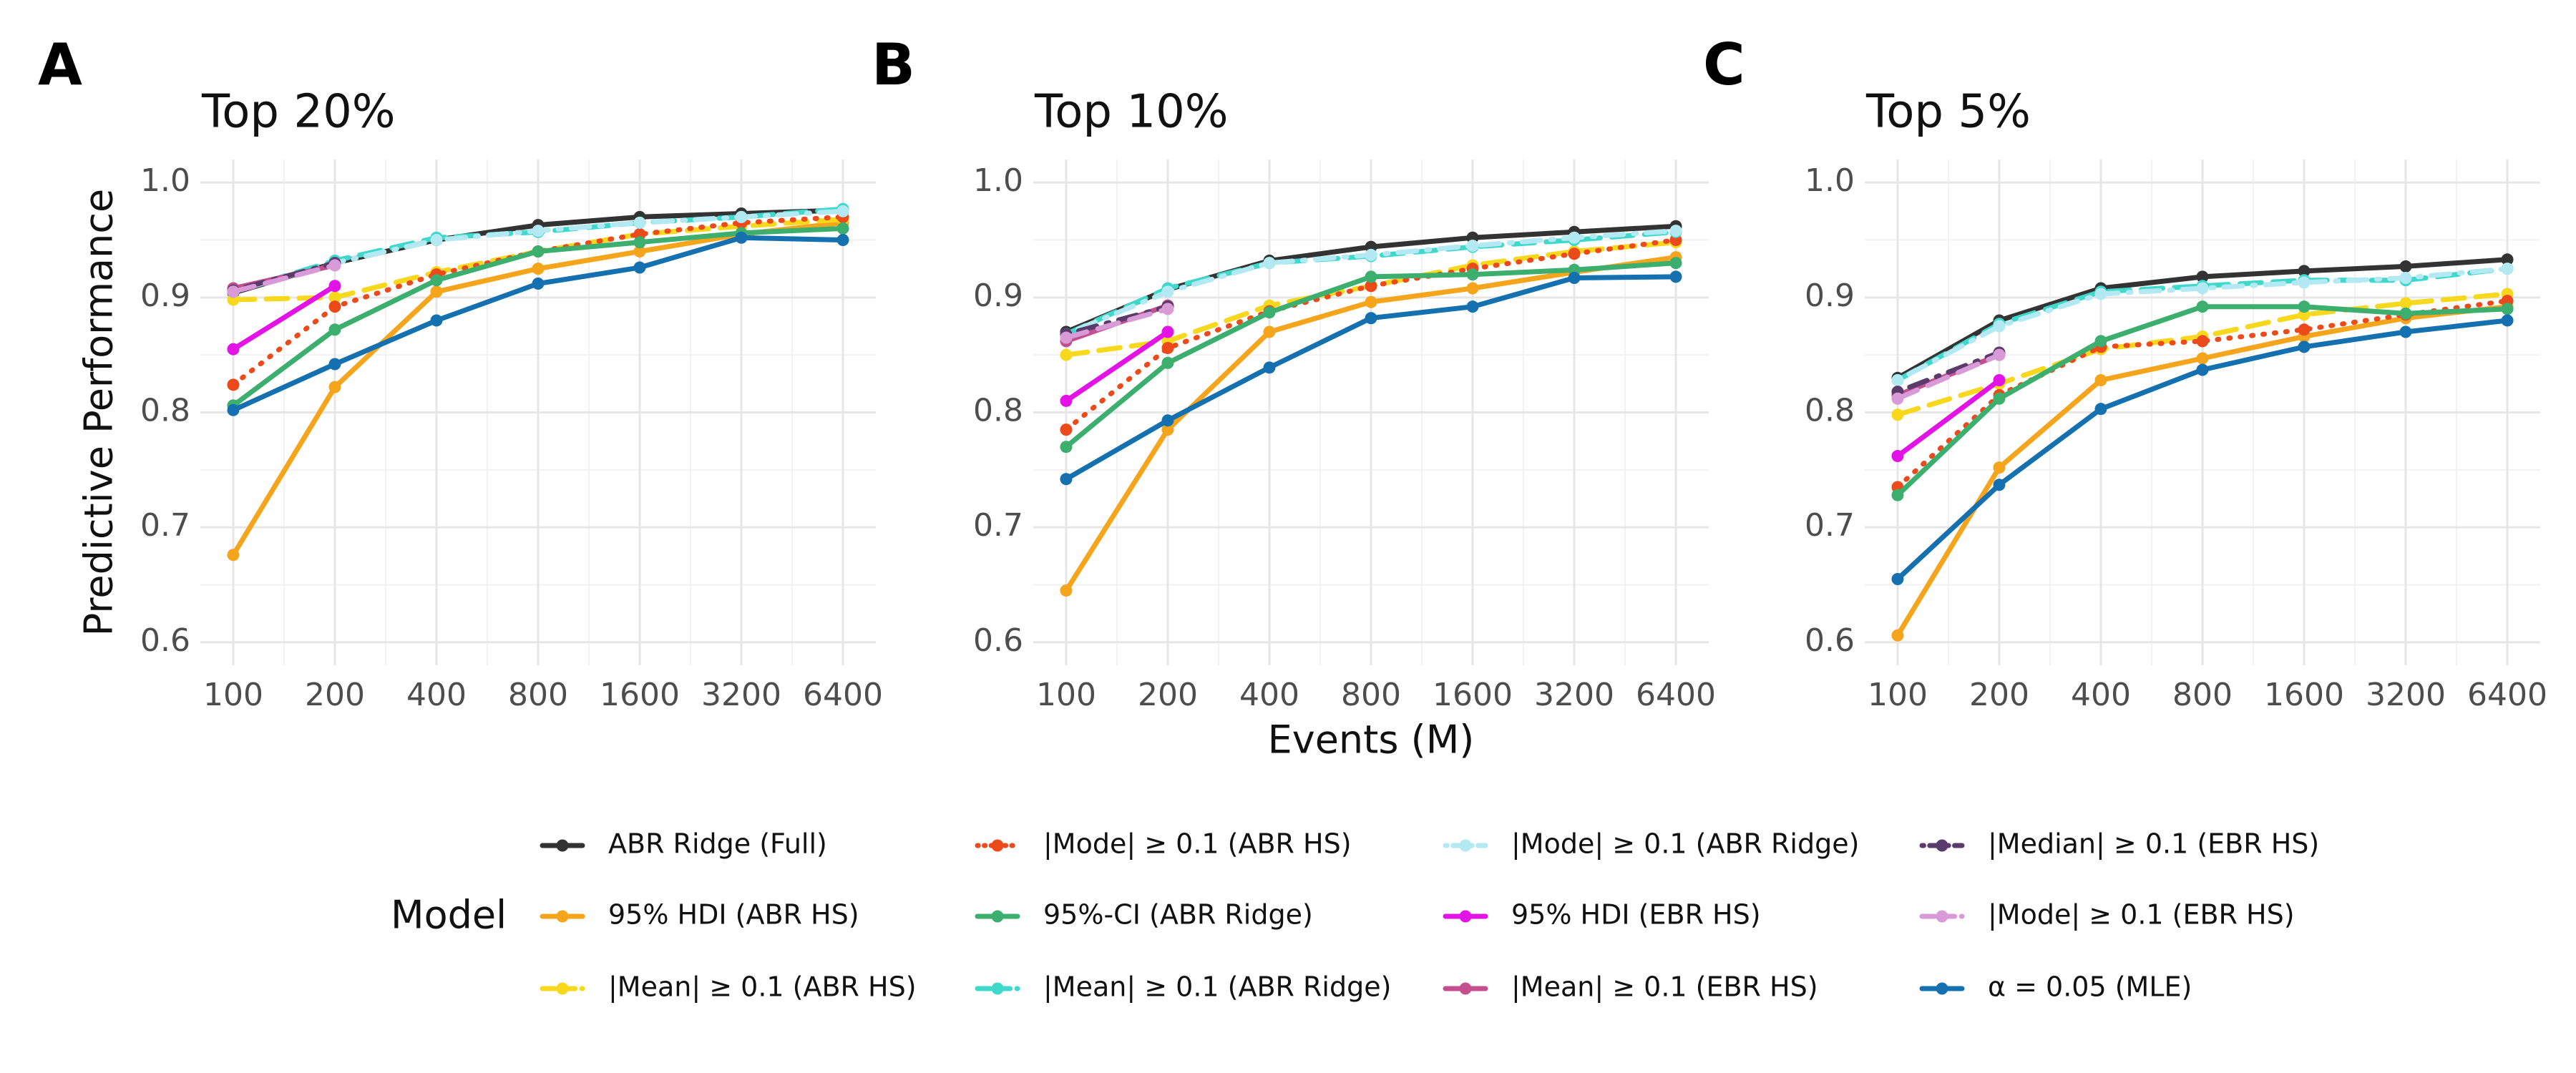 The height and width of the screenshot is (1073, 2576). What do you see at coordinates (449, 915) in the screenshot?
I see `legend-title: Model` at bounding box center [449, 915].